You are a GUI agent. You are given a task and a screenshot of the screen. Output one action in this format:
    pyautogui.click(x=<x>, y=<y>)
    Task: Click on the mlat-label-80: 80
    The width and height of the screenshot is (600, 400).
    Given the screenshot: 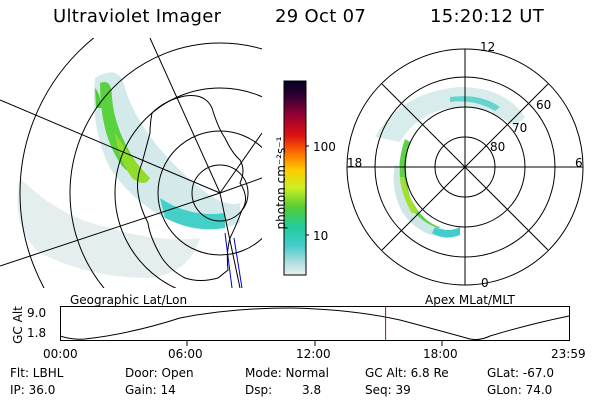 What is the action you would take?
    pyautogui.click(x=498, y=147)
    